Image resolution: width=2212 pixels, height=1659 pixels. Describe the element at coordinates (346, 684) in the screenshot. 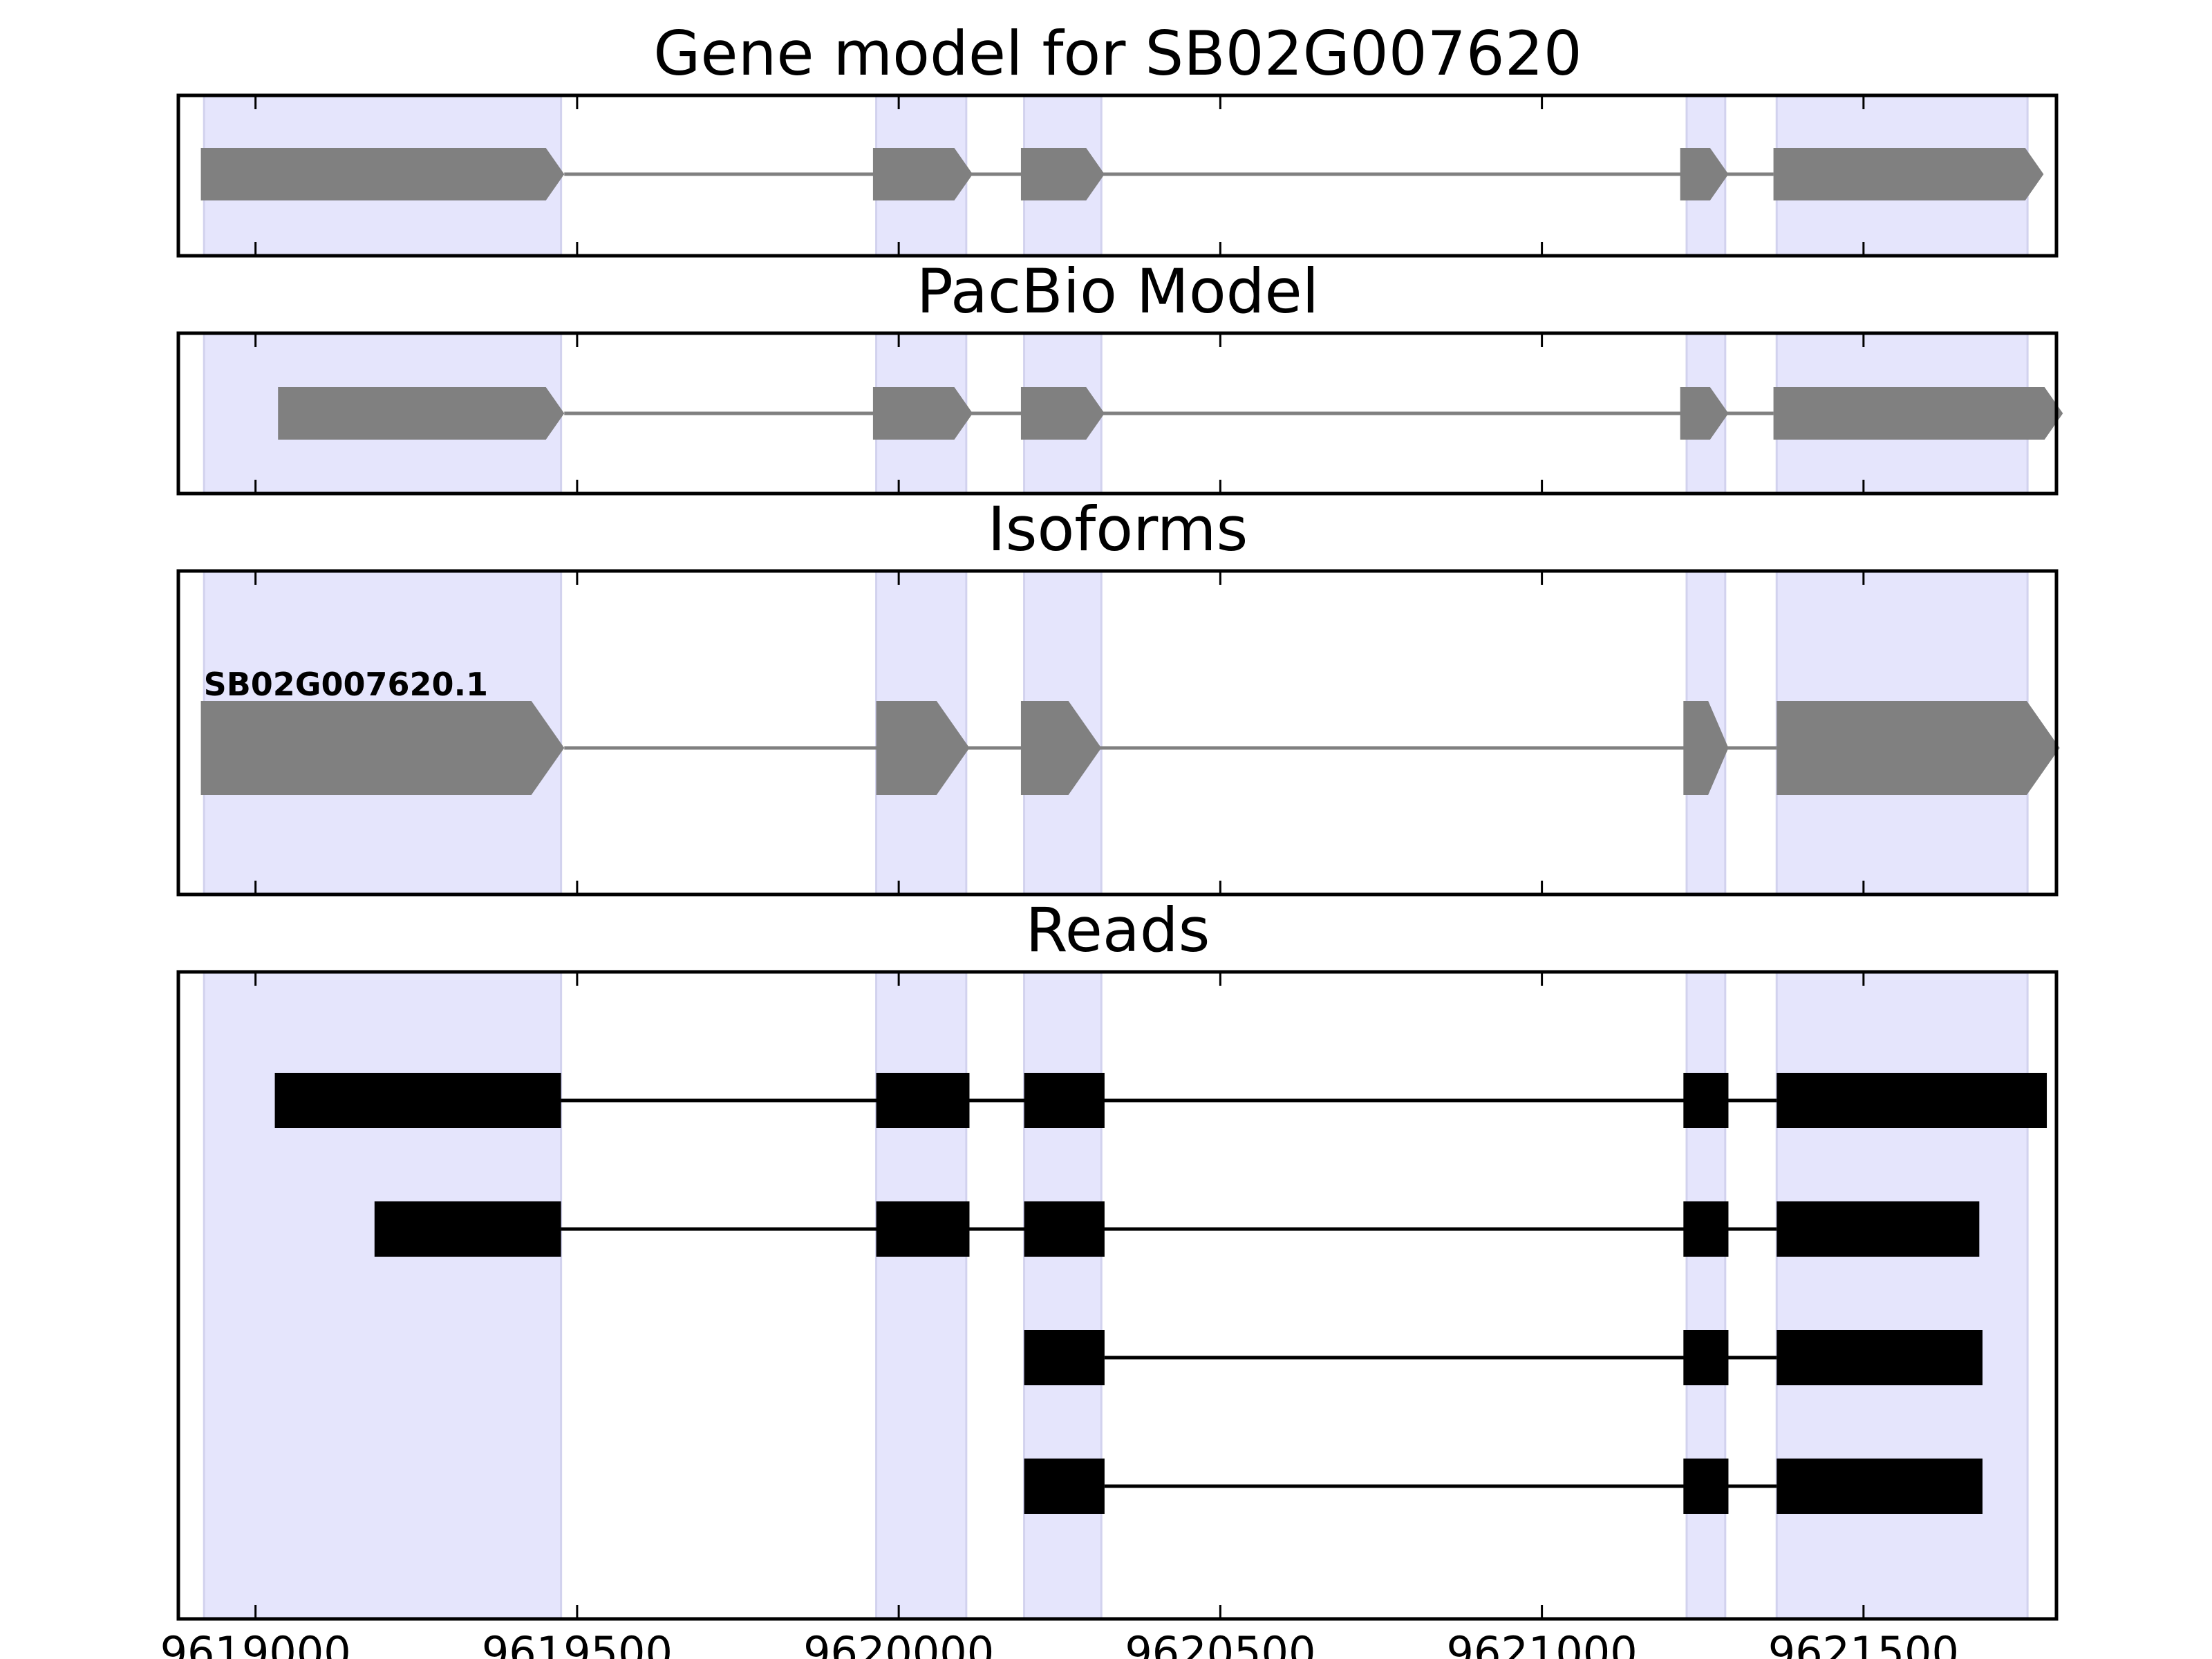

I see `isoform-label: SB02G007620.1` at that location.